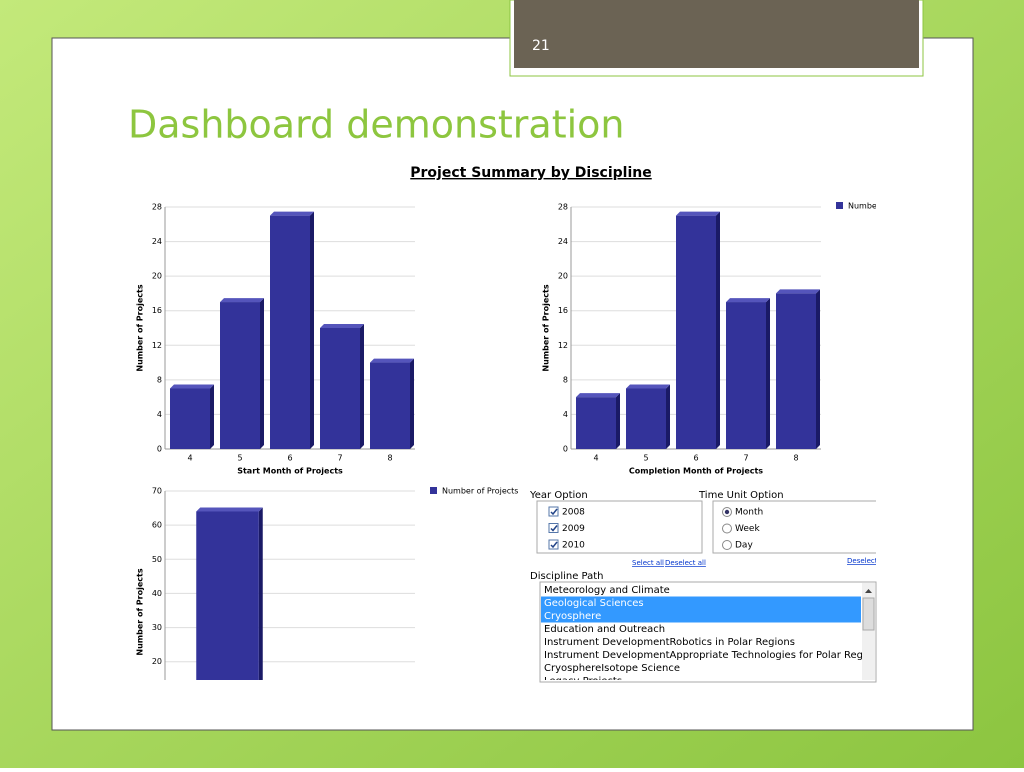 The width and height of the screenshot is (1024, 772). I want to click on slide-title: Dashboard demonstration, so click(376, 125).